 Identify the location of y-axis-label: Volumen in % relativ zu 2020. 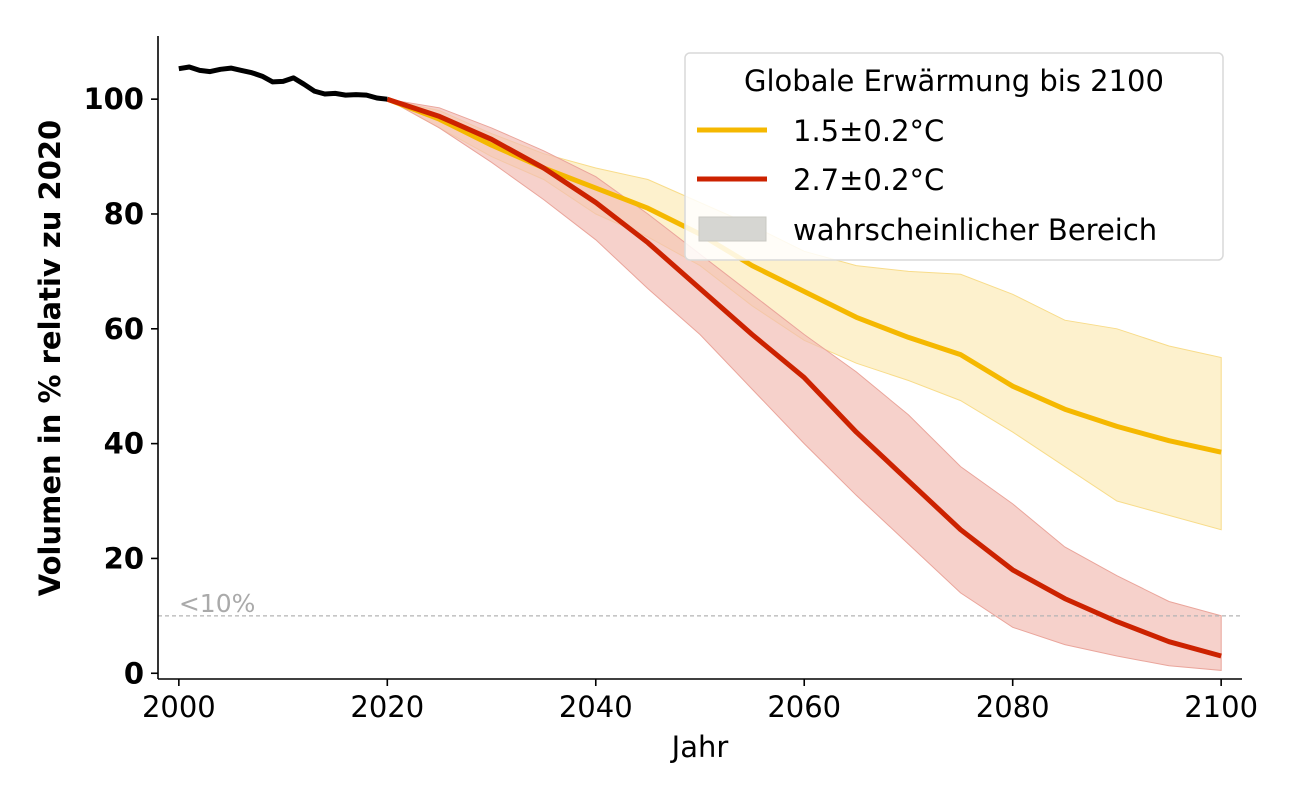
(50, 358).